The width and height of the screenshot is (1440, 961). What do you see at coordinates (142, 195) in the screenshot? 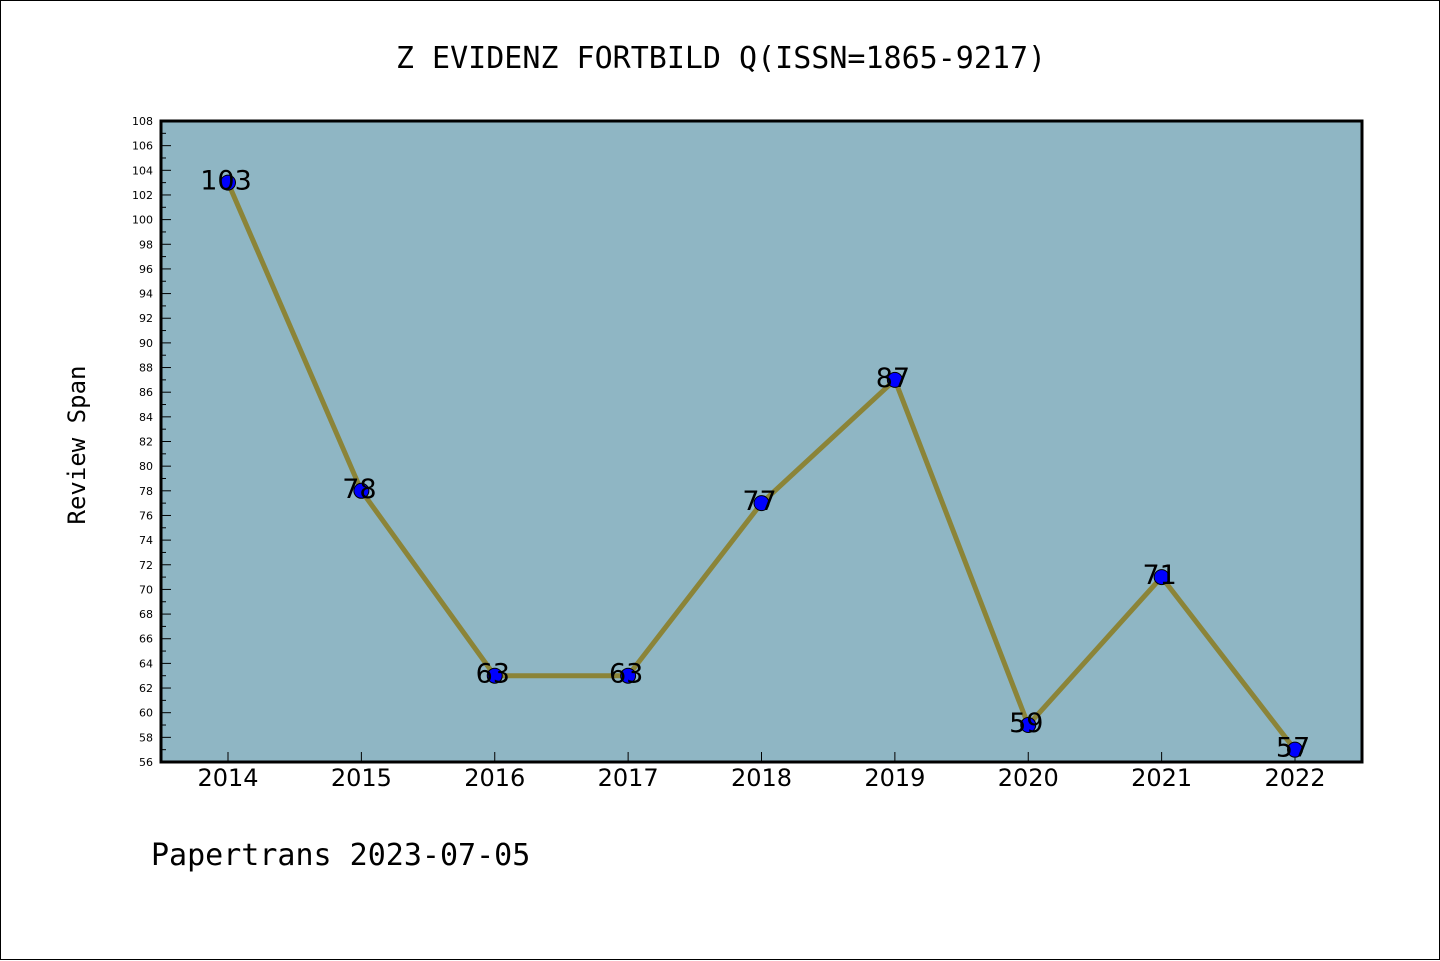
I see `y-tick-label: 102` at bounding box center [142, 195].